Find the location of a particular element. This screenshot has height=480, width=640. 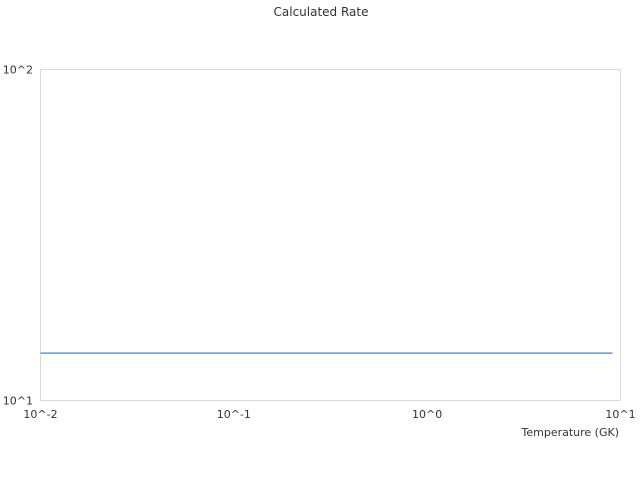

y-tick-label: 10^1 is located at coordinates (18, 401).